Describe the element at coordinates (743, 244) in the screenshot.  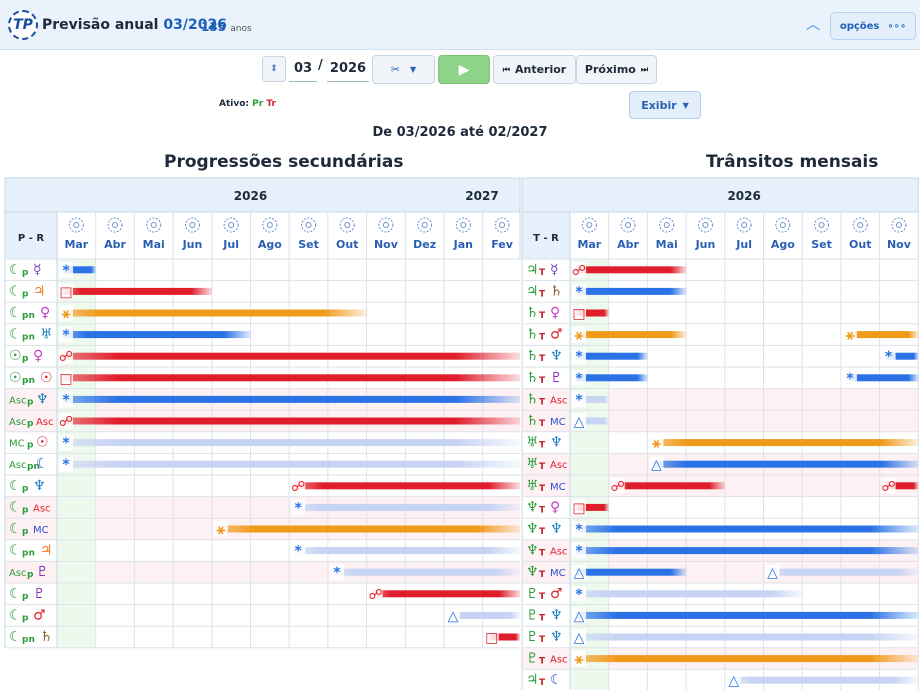
I see `month-label: Jul` at that location.